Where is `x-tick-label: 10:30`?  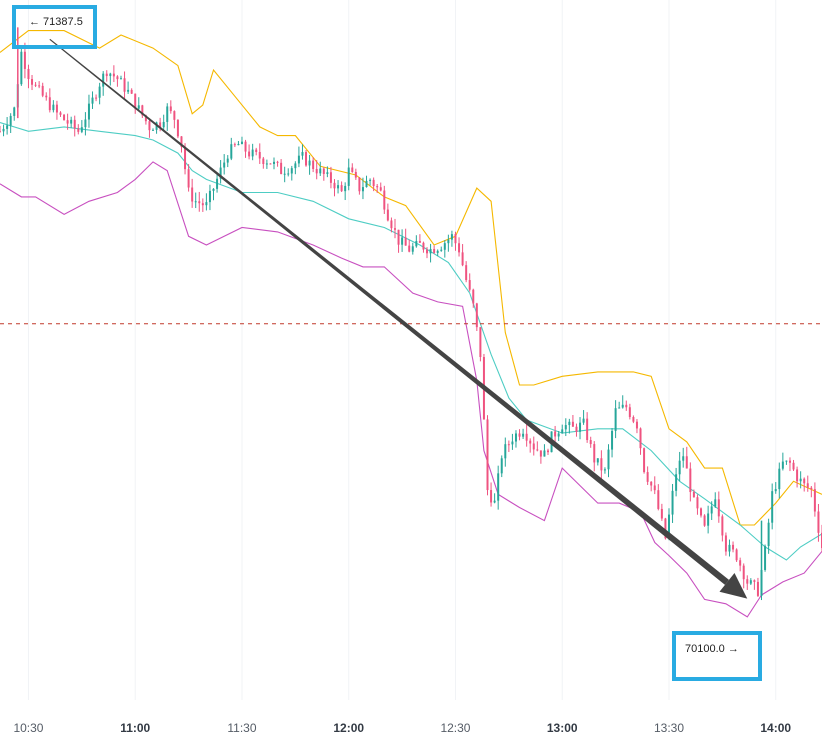
x-tick-label: 10:30 is located at coordinates (28, 728).